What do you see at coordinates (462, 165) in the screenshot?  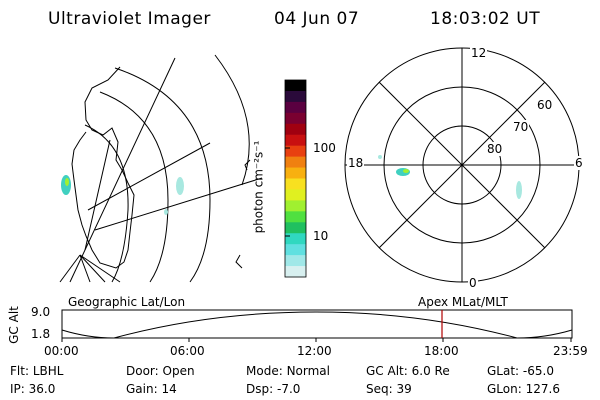 I see `mlt-line` at bounding box center [462, 165].